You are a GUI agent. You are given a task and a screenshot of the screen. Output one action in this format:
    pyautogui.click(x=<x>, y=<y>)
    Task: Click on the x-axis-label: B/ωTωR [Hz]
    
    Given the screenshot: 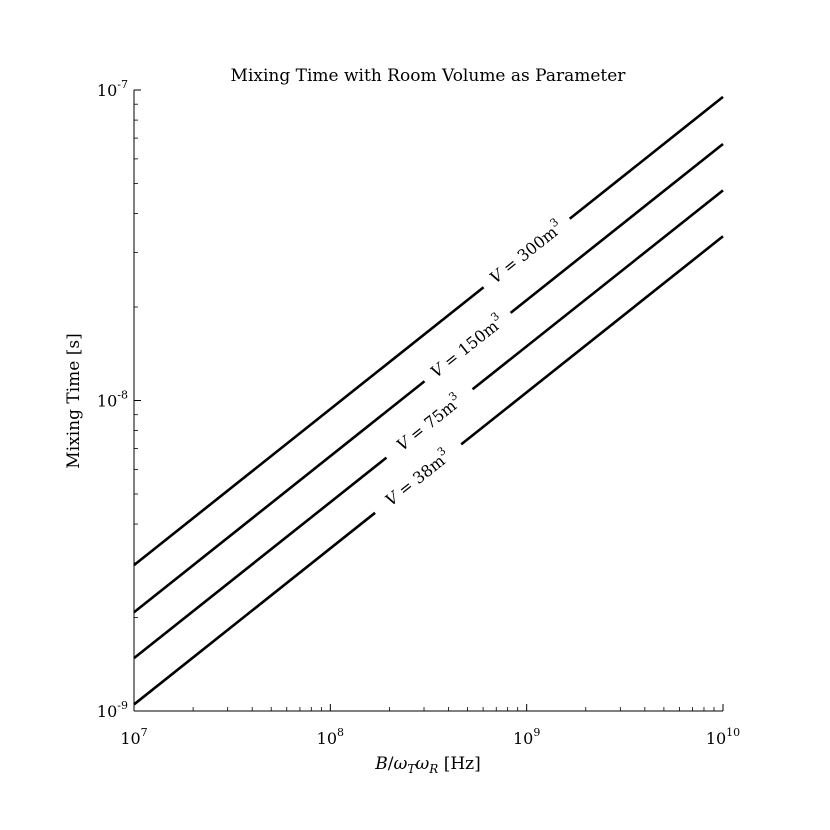 What is the action you would take?
    pyautogui.click(x=427, y=765)
    